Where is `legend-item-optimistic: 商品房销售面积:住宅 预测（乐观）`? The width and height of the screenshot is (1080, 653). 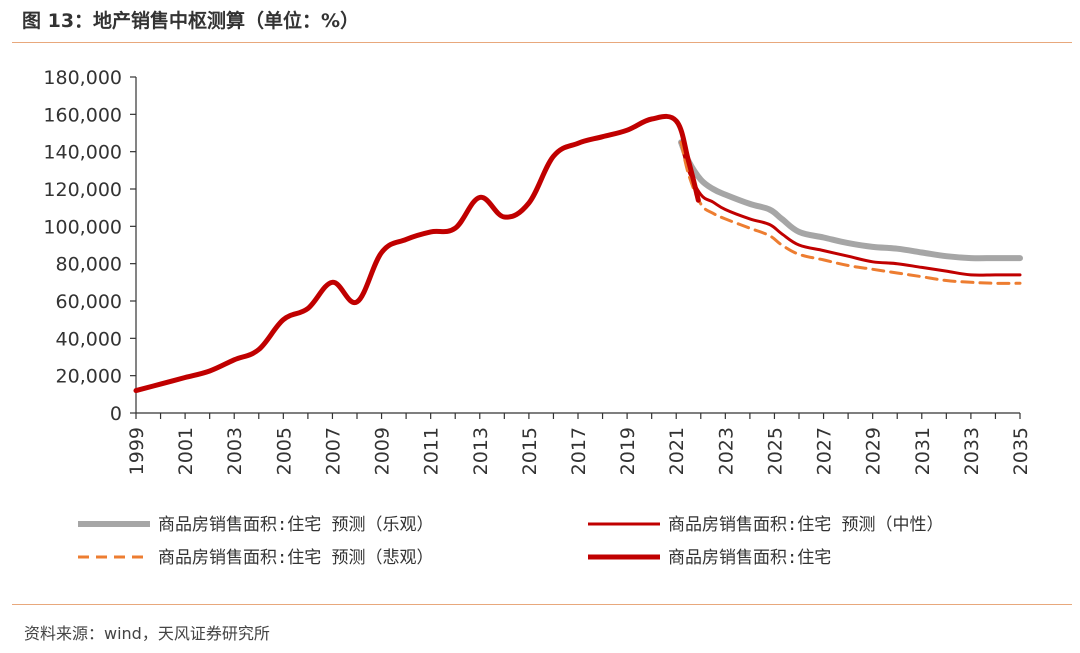 legend-item-optimistic: 商品房销售面积:住宅 预测（乐观） is located at coordinates (255, 525).